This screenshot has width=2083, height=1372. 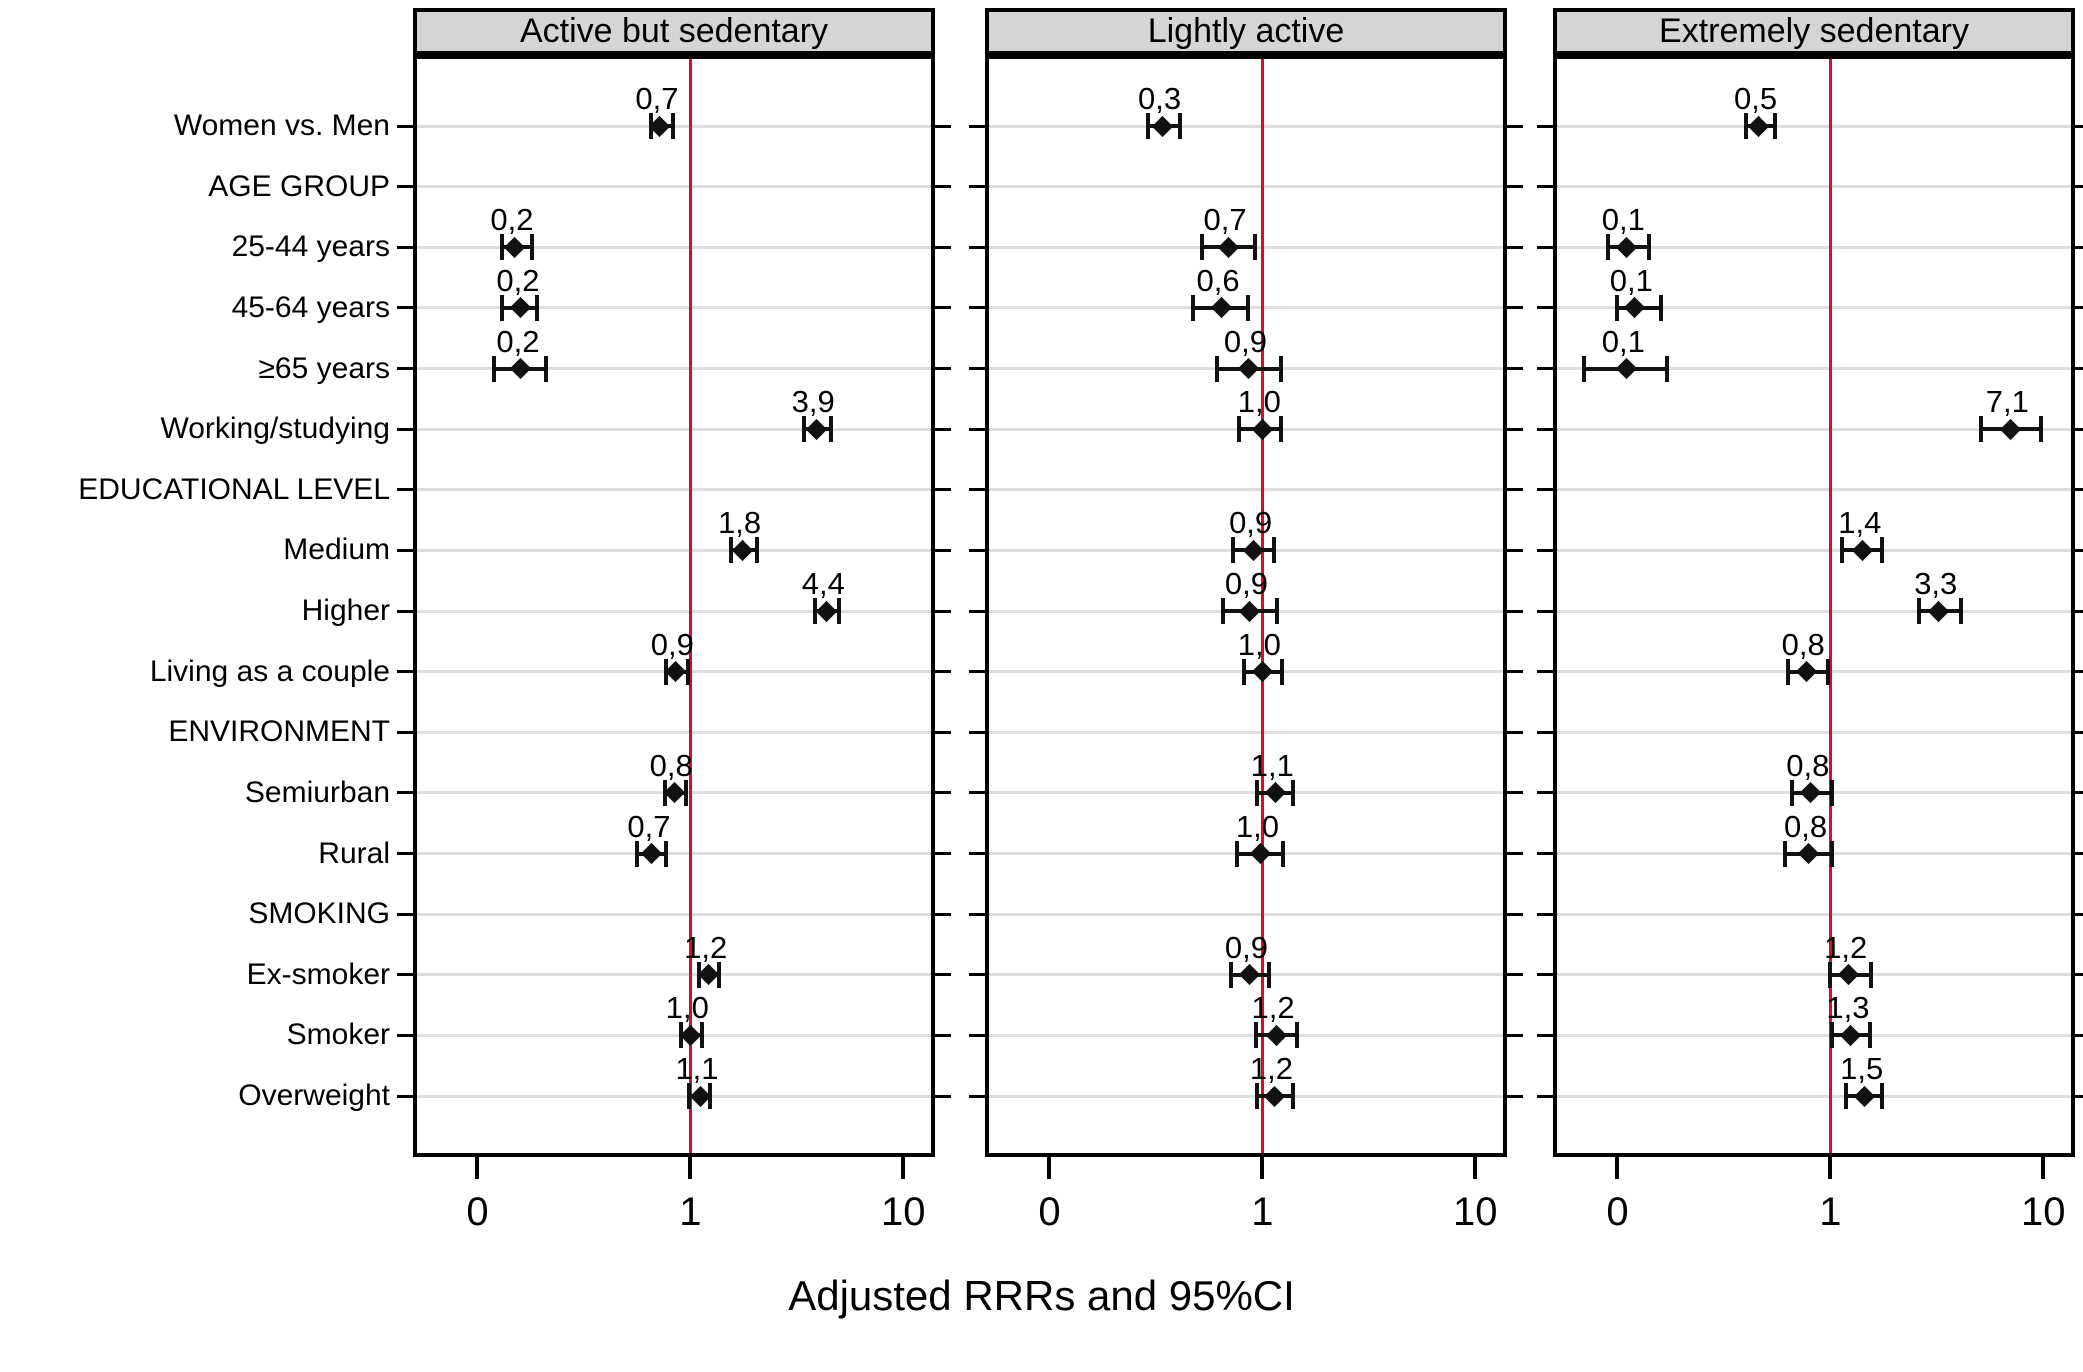 I want to click on value-label: 1,1, so click(x=1272, y=765).